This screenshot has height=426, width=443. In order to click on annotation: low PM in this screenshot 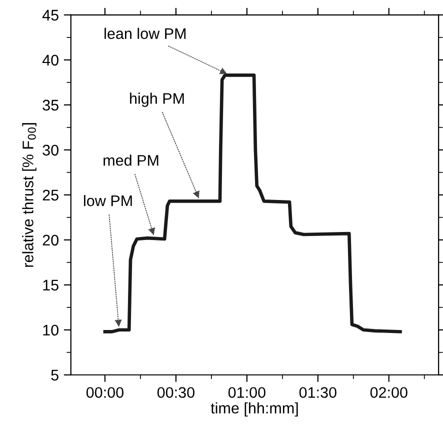, I will do `click(108, 200)`.